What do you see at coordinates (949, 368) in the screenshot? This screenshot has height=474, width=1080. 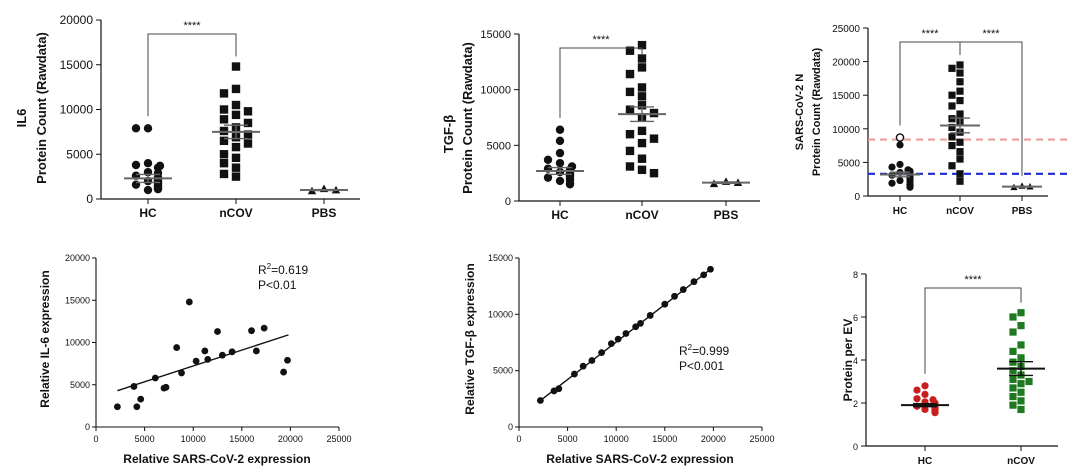 I see `panel-protein-per-ev: Protein per EV 0 2 4 6 8 HC nCOV ****` at bounding box center [949, 368].